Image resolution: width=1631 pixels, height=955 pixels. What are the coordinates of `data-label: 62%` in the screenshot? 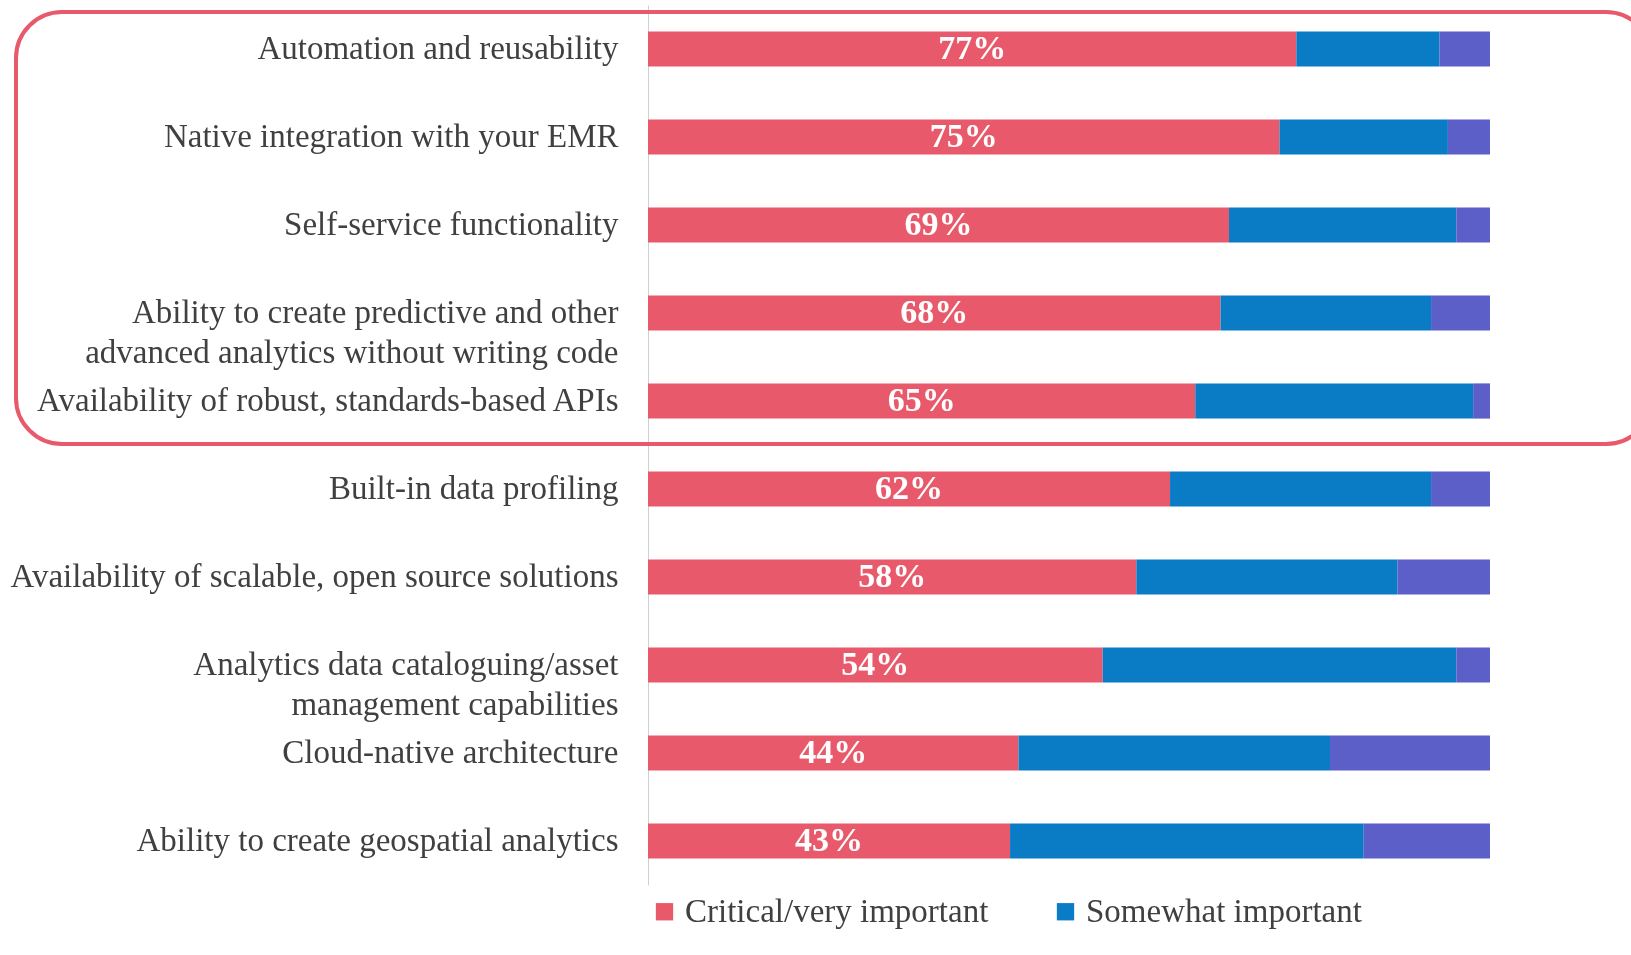 It's located at (909, 487).